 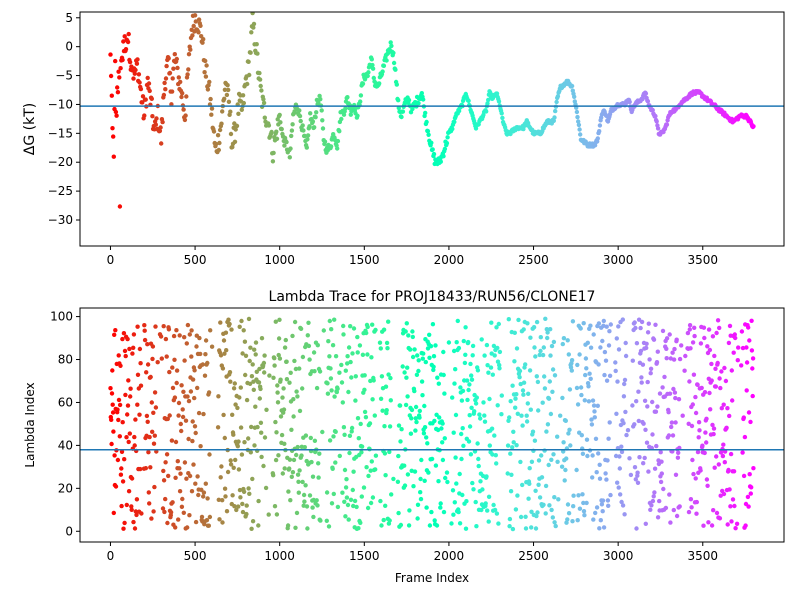 What do you see at coordinates (111, 556) in the screenshot?
I see `lambda-x-tick-label: 0` at bounding box center [111, 556].